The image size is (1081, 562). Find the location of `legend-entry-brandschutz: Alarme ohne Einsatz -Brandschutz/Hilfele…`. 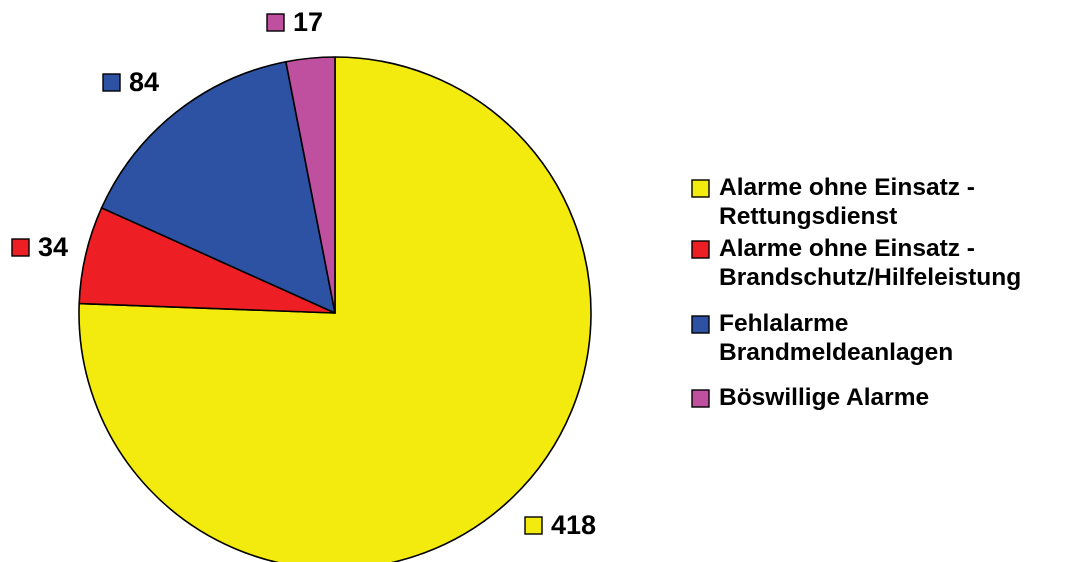

legend-entry-brandschutz: Alarme ohne Einsatz -Brandschutz/Hilfele… is located at coordinates (856, 263).